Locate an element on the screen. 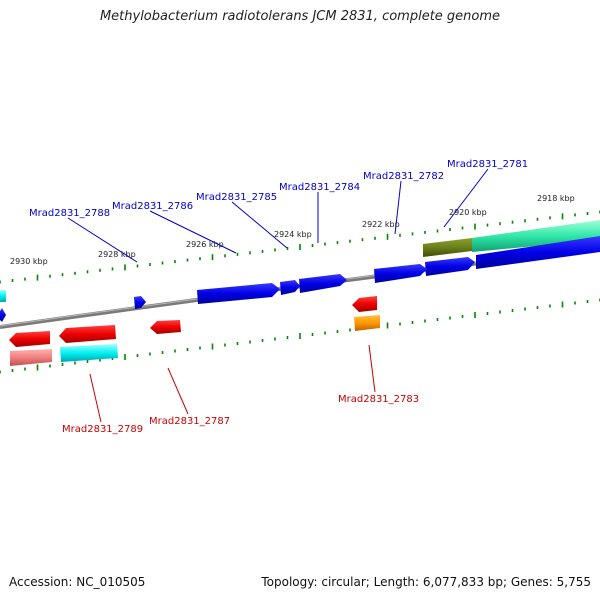  gene-label-Mrad2831_2785: Mrad2831_2785 is located at coordinates (236, 197).